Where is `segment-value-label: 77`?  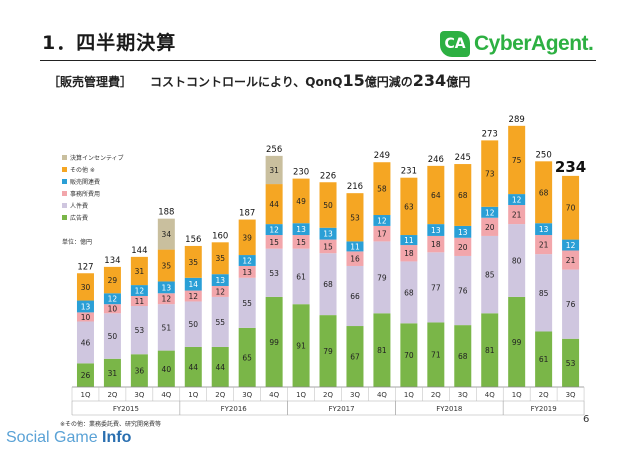 segment-value-label: 77 is located at coordinates (436, 287).